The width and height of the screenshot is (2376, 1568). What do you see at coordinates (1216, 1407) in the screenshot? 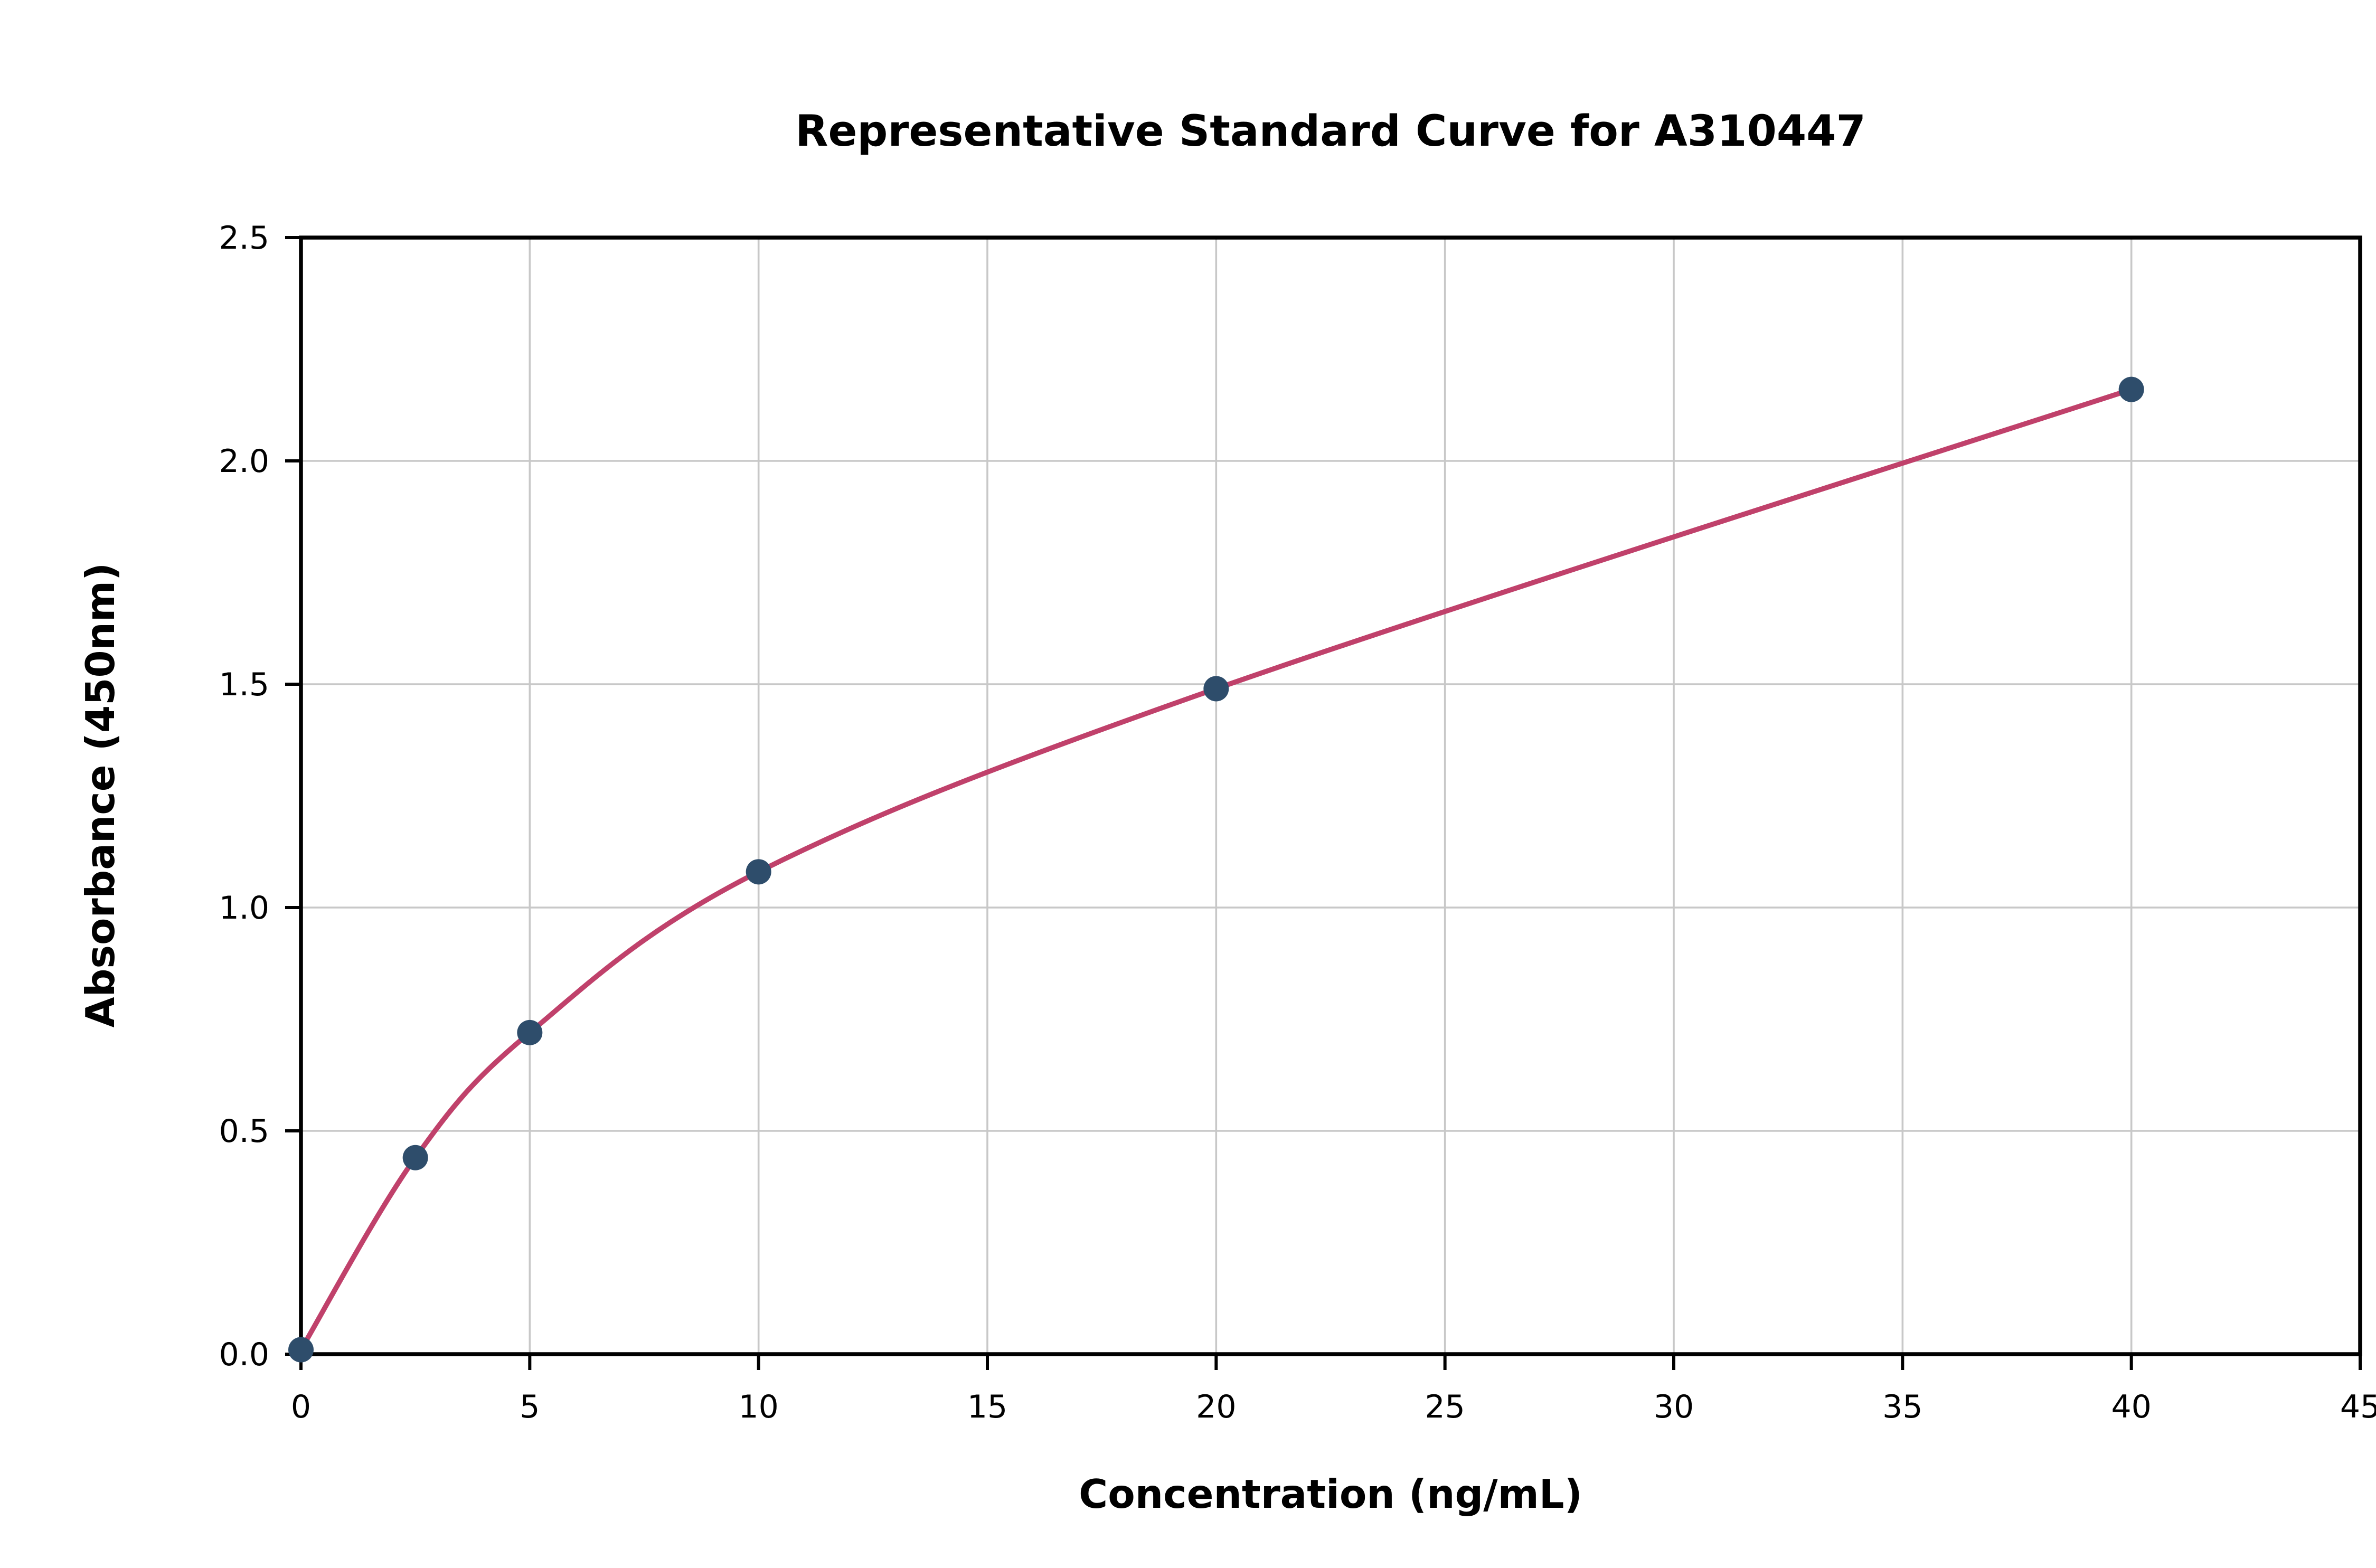
I see `x-tick-label: 20` at bounding box center [1216, 1407].